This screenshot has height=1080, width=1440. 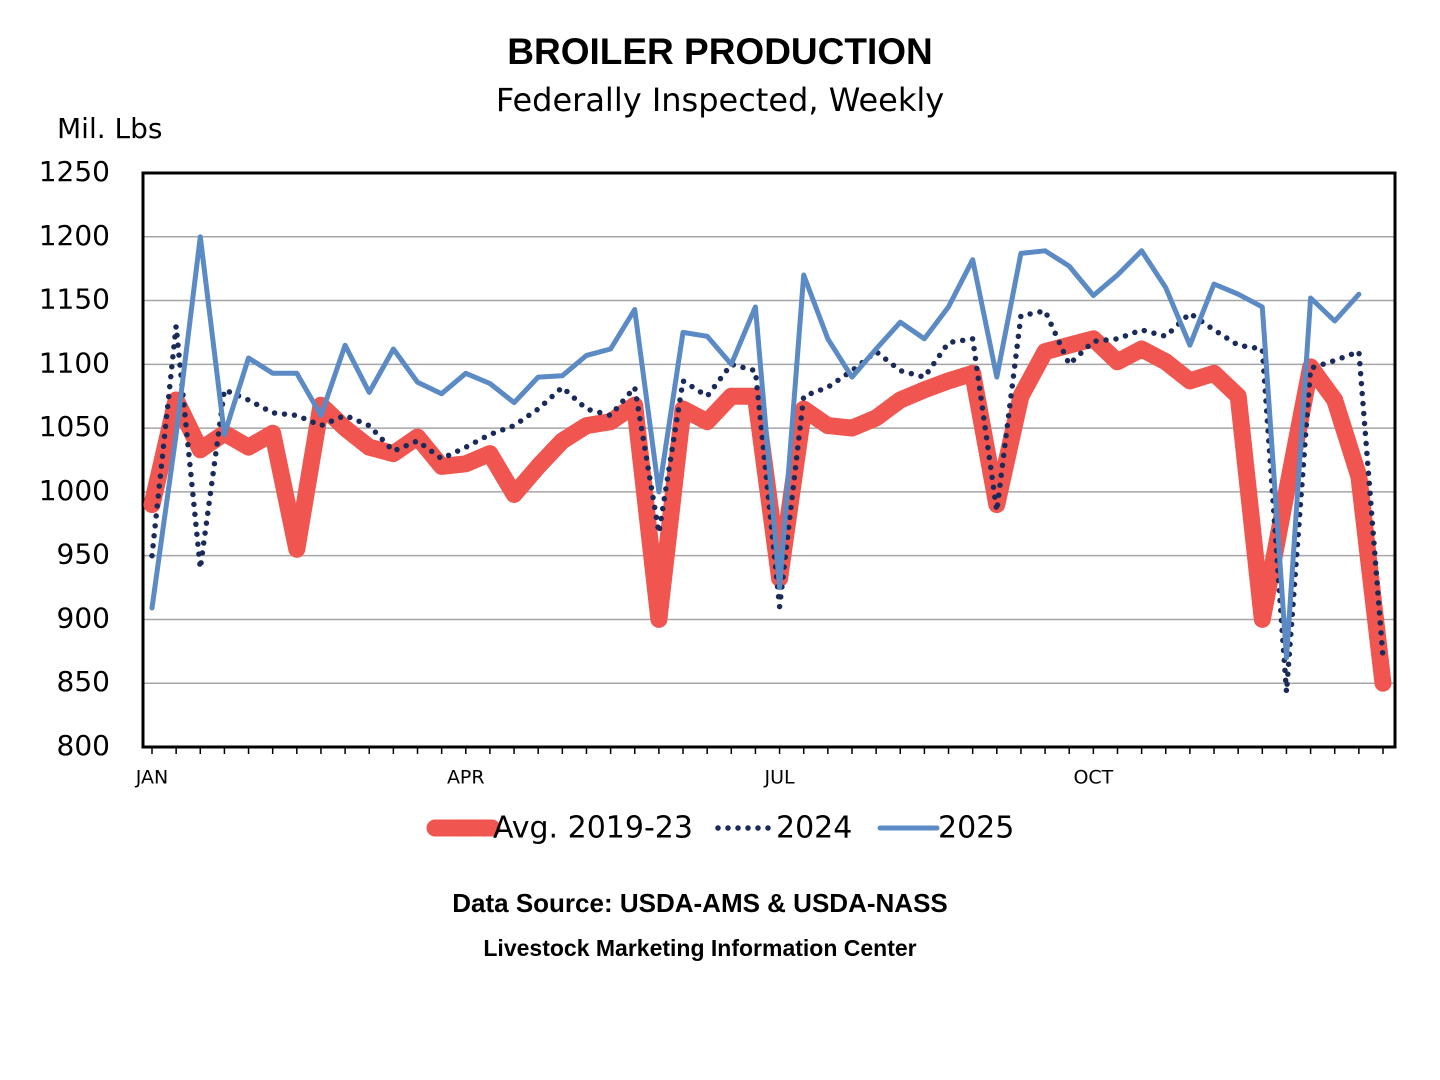 What do you see at coordinates (74, 490) in the screenshot?
I see `y-tick-label: 1000` at bounding box center [74, 490].